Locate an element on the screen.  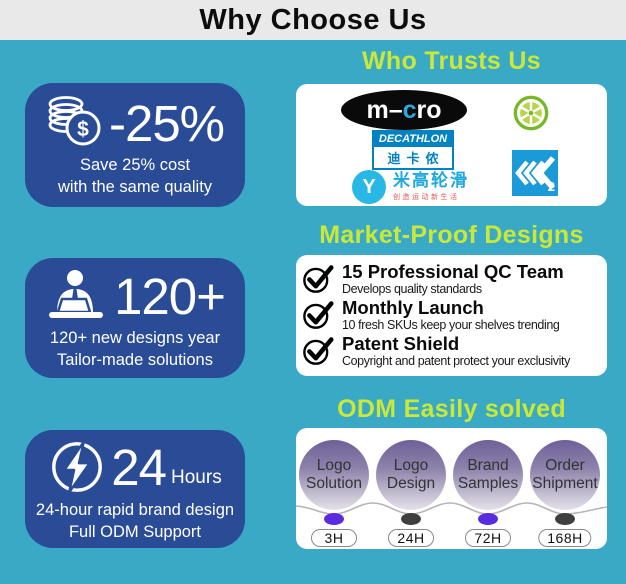
lime-brand-logo is located at coordinates (531, 113).